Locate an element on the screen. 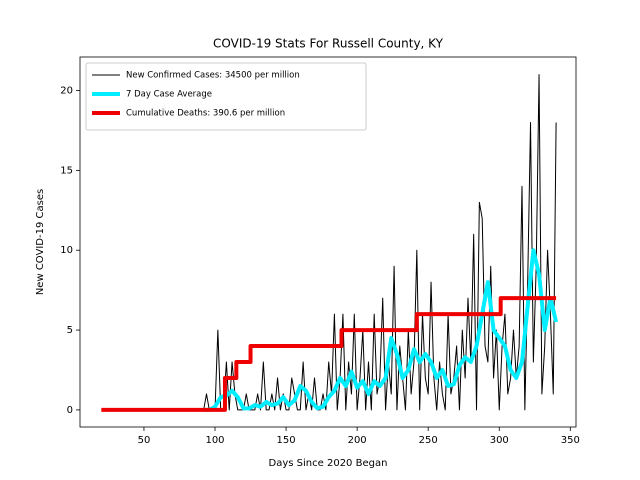  x-tick-label: 250 is located at coordinates (428, 440).